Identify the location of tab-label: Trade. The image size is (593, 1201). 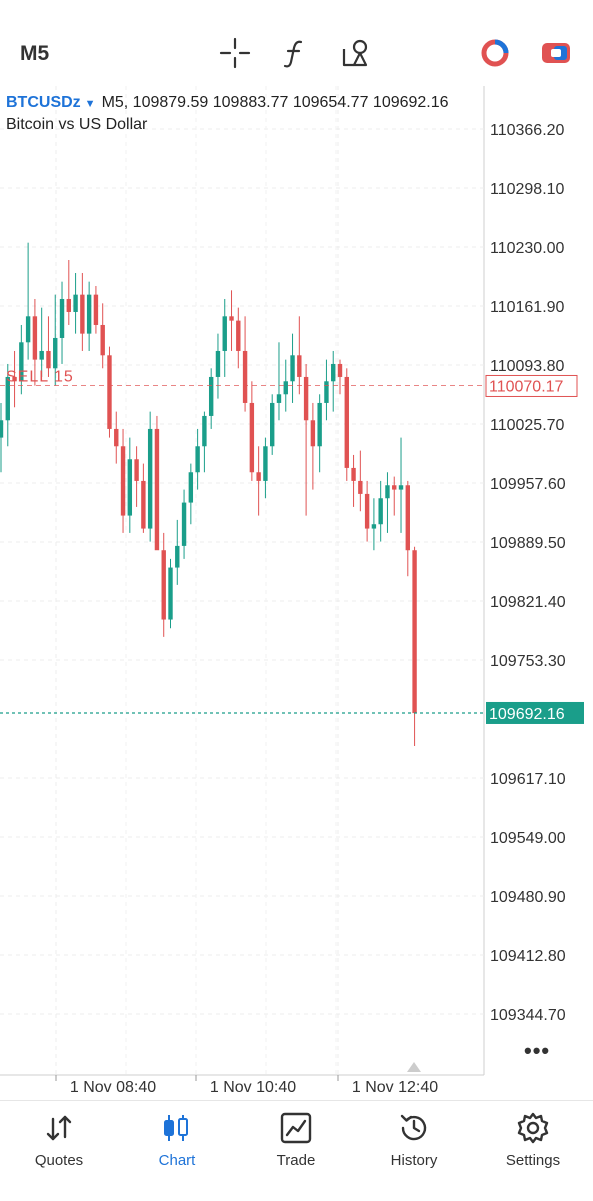
(296, 1160).